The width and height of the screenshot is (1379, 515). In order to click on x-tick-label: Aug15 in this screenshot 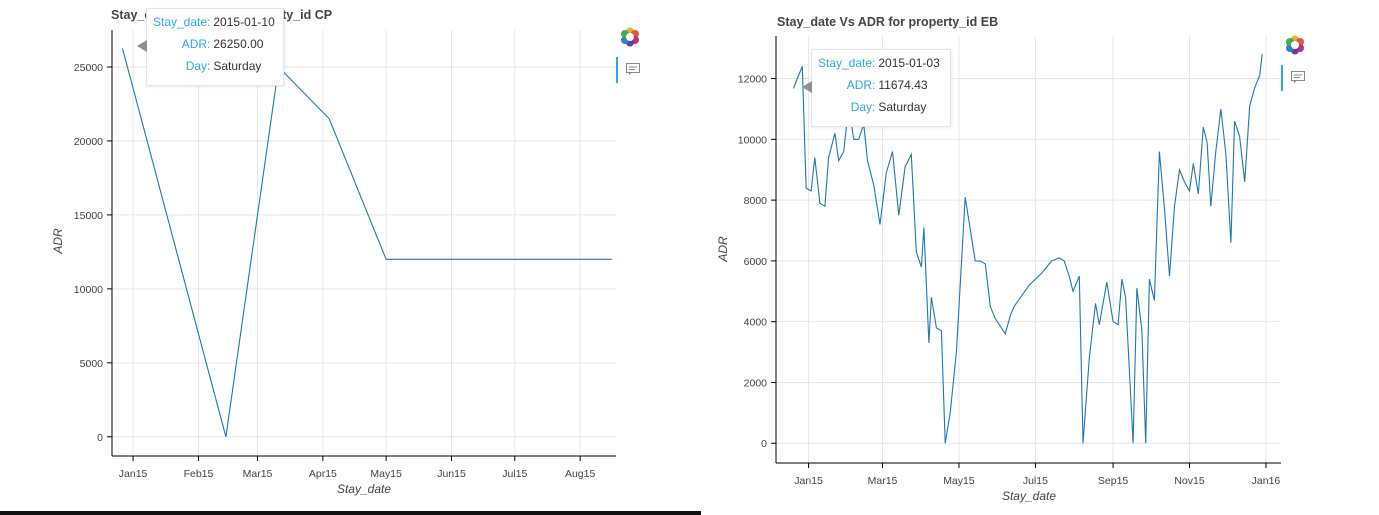, I will do `click(580, 474)`.